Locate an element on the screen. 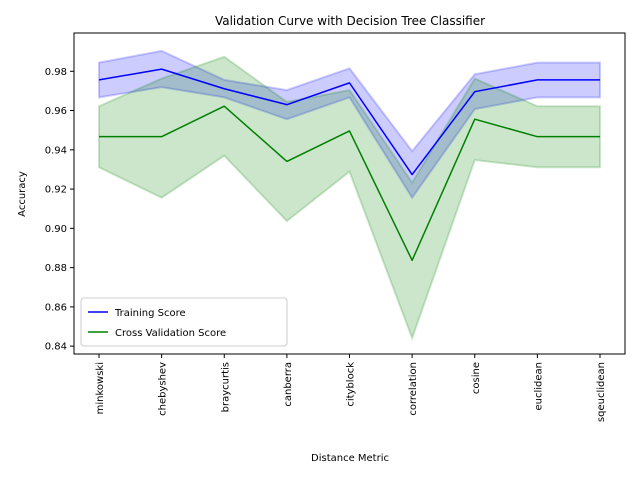 The width and height of the screenshot is (640, 480). y-tick-label: 0.92 is located at coordinates (56, 190).